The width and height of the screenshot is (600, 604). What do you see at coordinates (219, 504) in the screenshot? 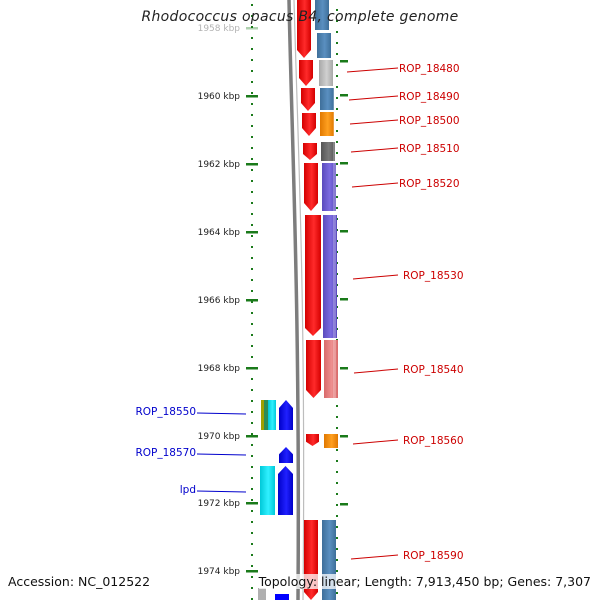
I see `ruler-tick-label: 1972 kbp` at bounding box center [219, 504].